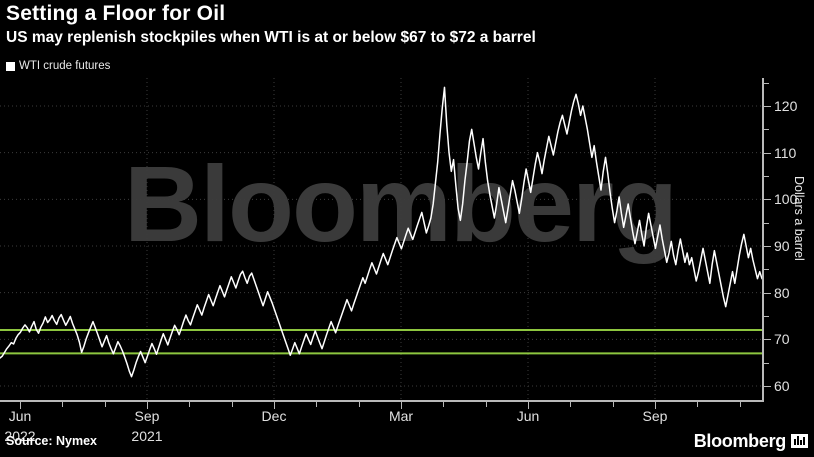  What do you see at coordinates (382, 401) in the screenshot?
I see `x-axis-line` at bounding box center [382, 401].